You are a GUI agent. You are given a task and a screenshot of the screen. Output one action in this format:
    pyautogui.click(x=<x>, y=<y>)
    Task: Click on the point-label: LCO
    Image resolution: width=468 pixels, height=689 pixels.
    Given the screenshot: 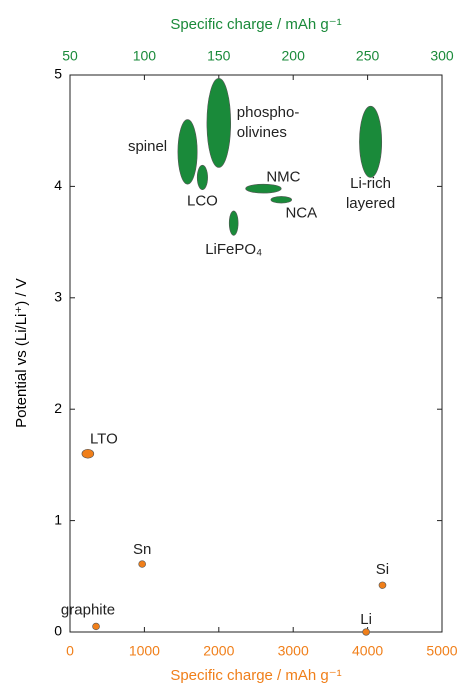 What is the action you would take?
    pyautogui.click(x=202, y=200)
    